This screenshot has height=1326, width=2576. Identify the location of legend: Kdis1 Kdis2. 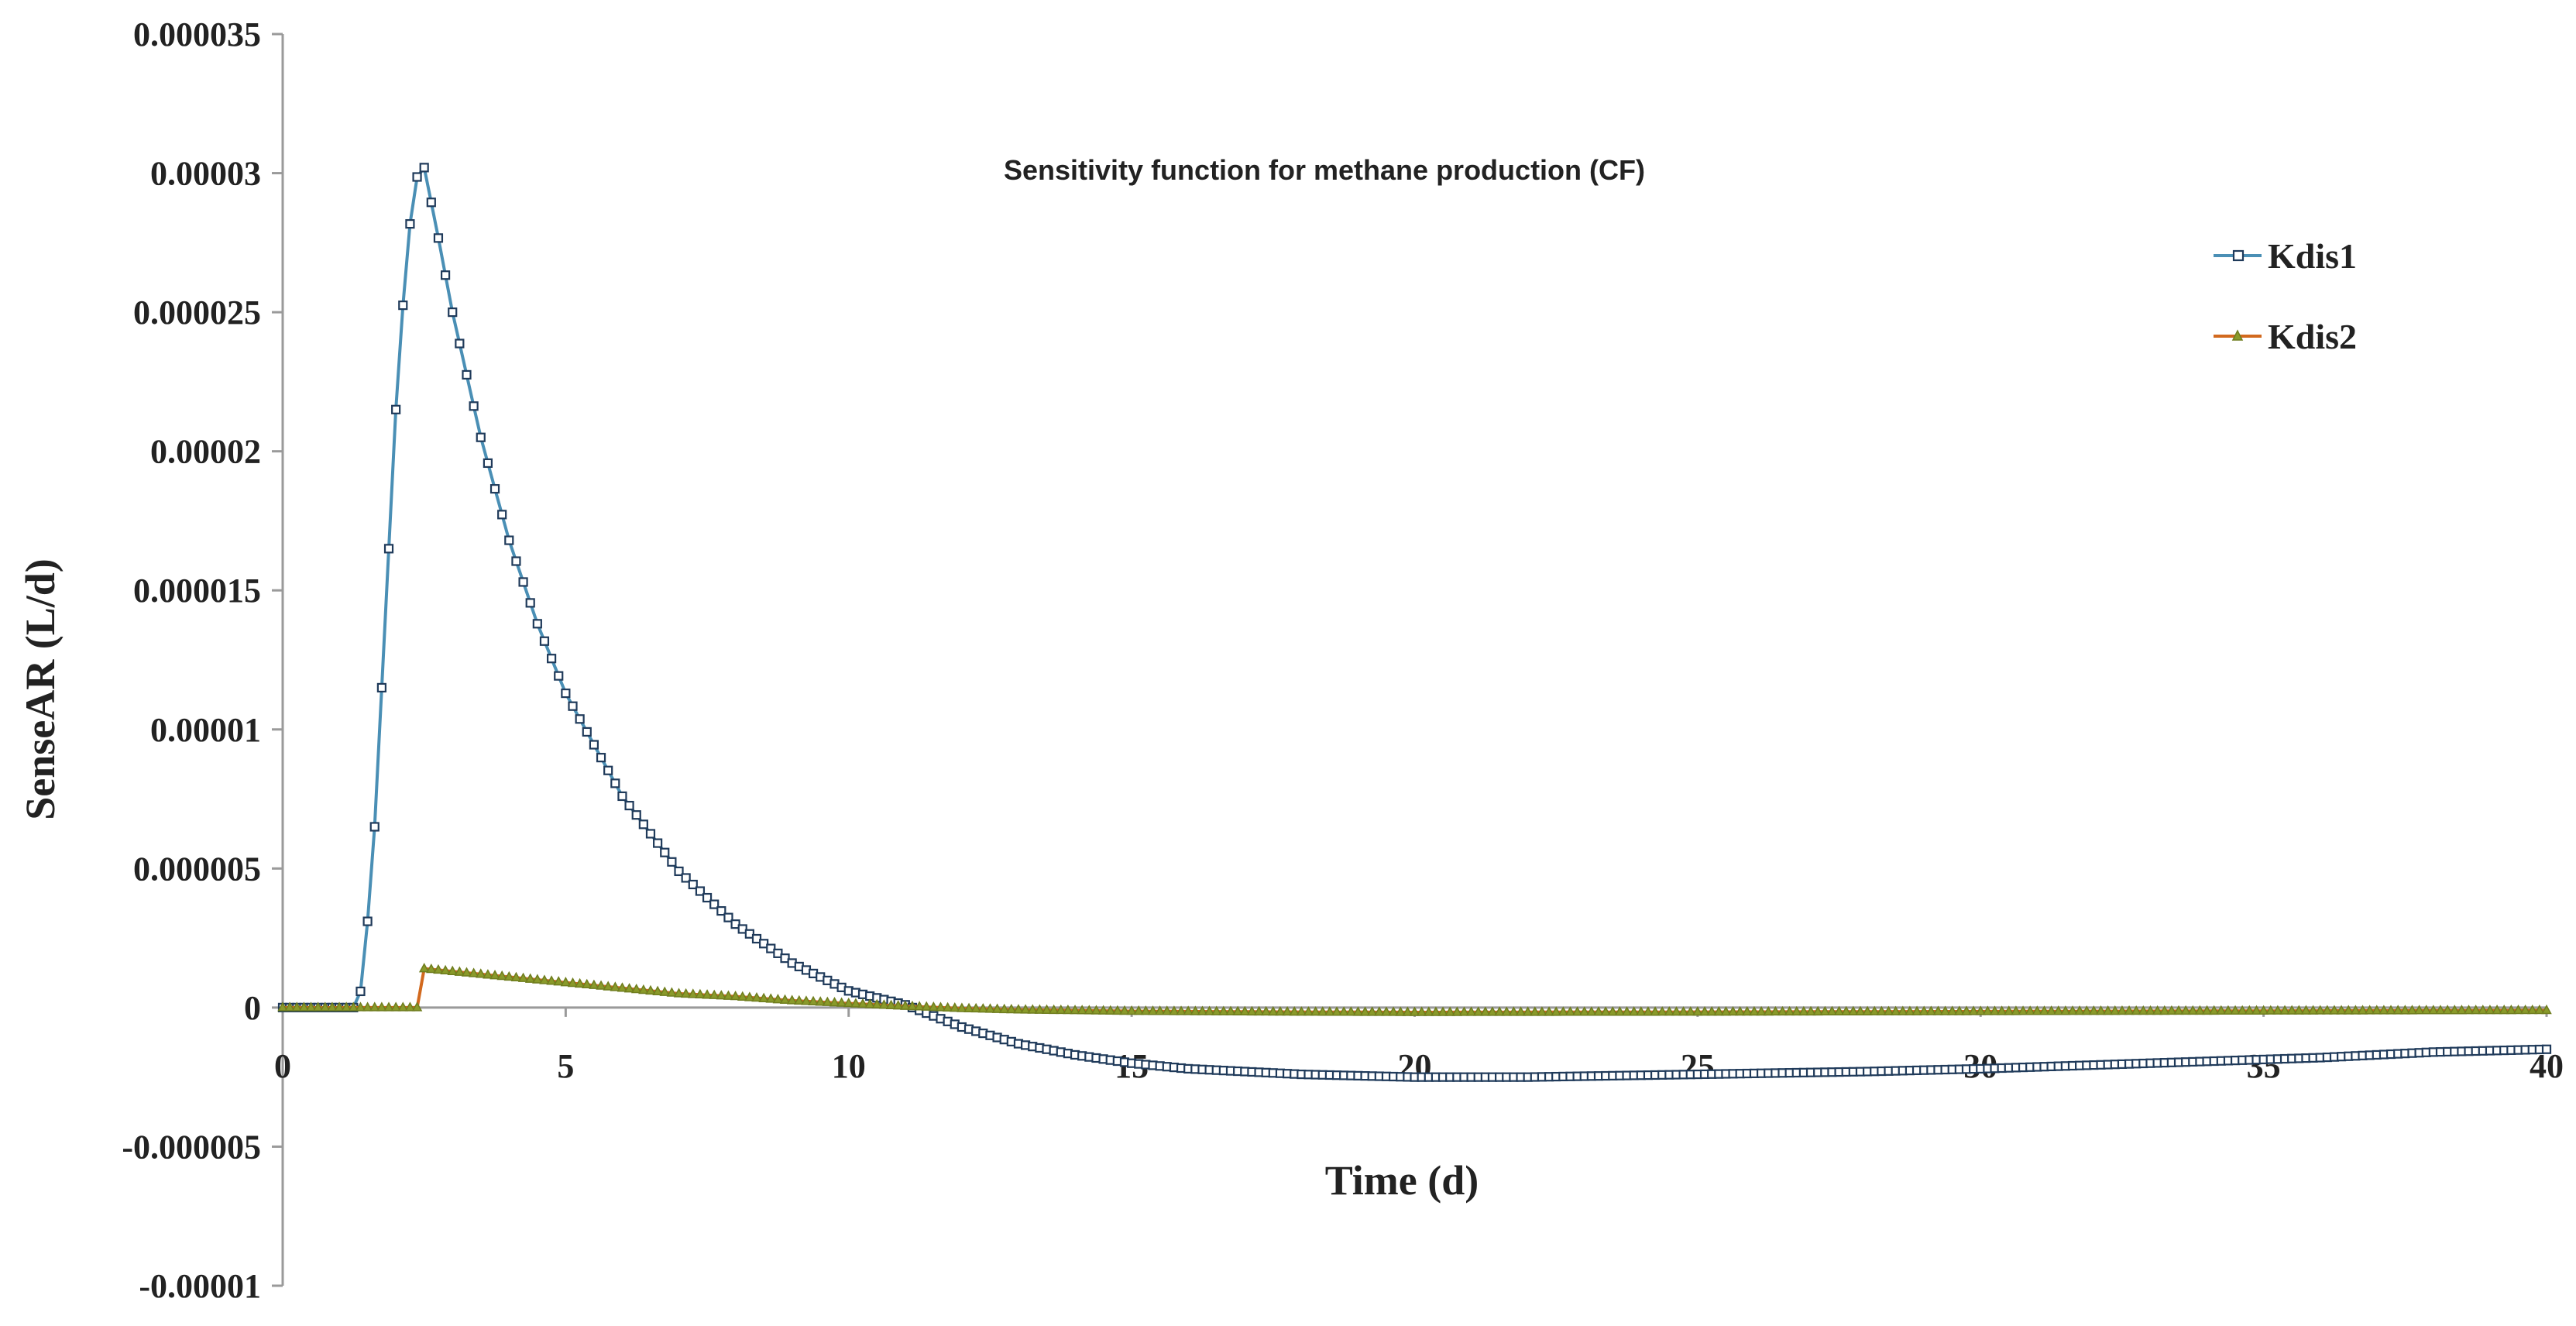
(2285, 296).